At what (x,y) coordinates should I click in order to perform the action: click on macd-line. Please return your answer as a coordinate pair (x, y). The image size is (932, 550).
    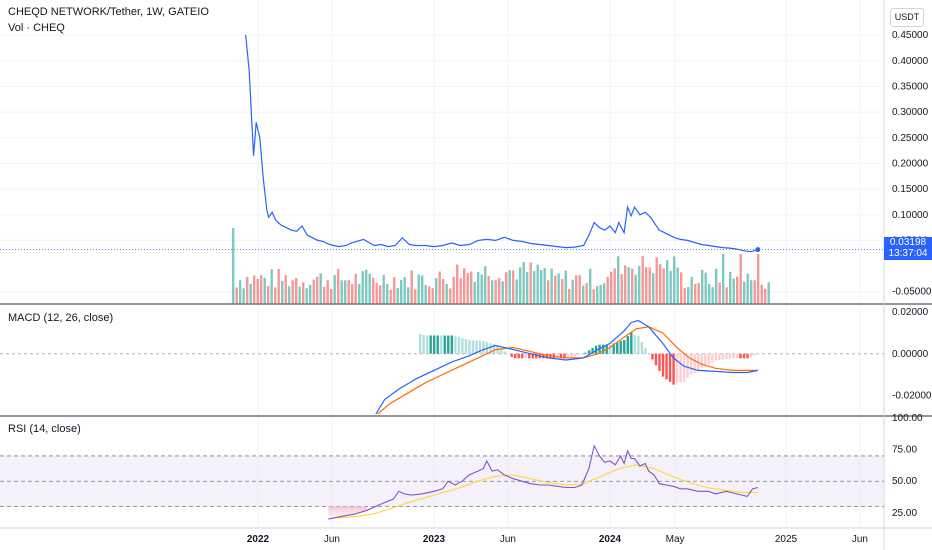
    Looking at the image, I should click on (566, 367).